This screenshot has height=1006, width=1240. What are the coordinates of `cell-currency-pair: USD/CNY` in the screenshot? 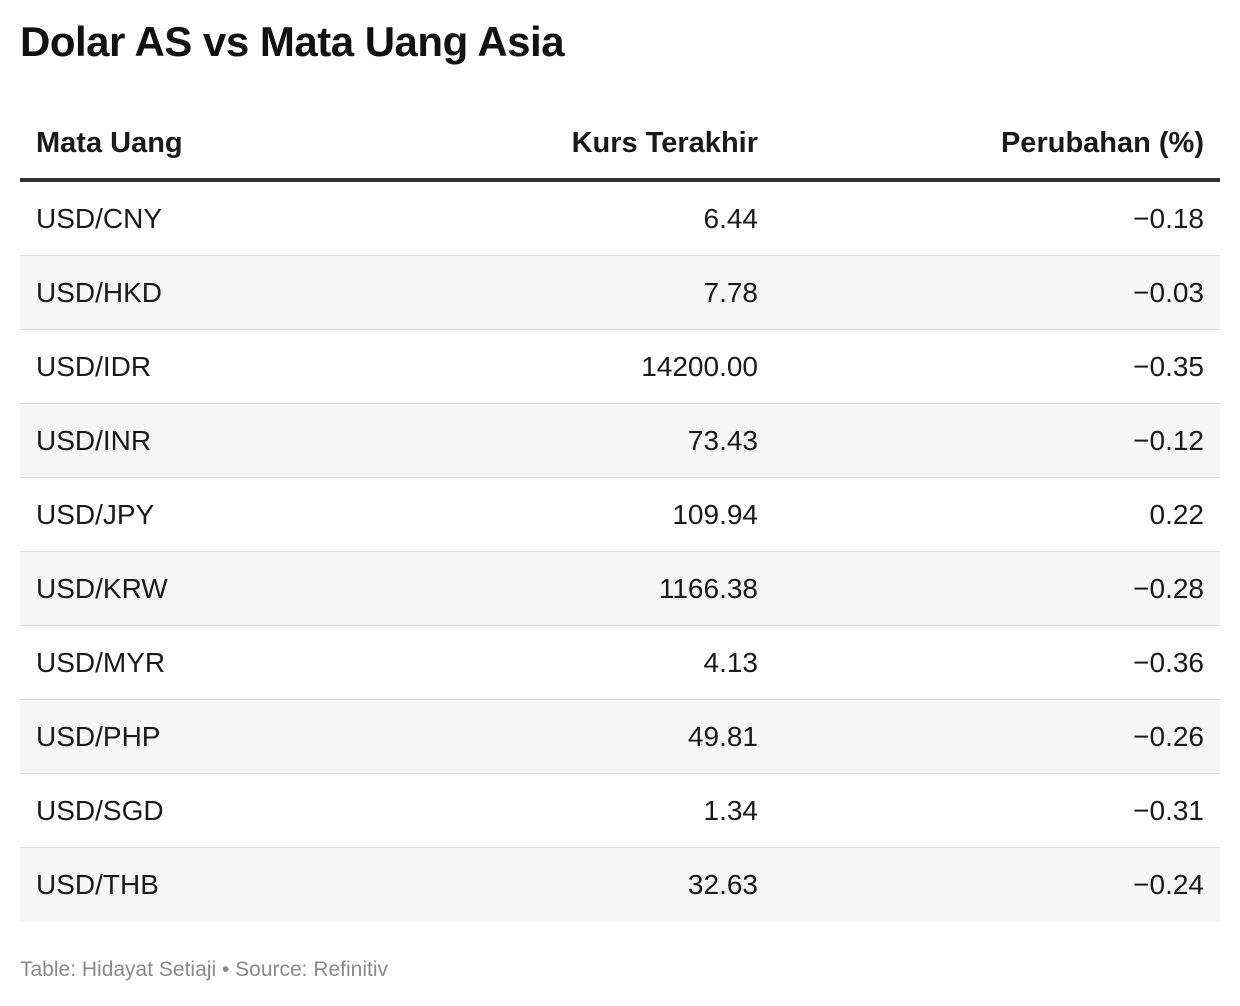 It's located at (99, 218).